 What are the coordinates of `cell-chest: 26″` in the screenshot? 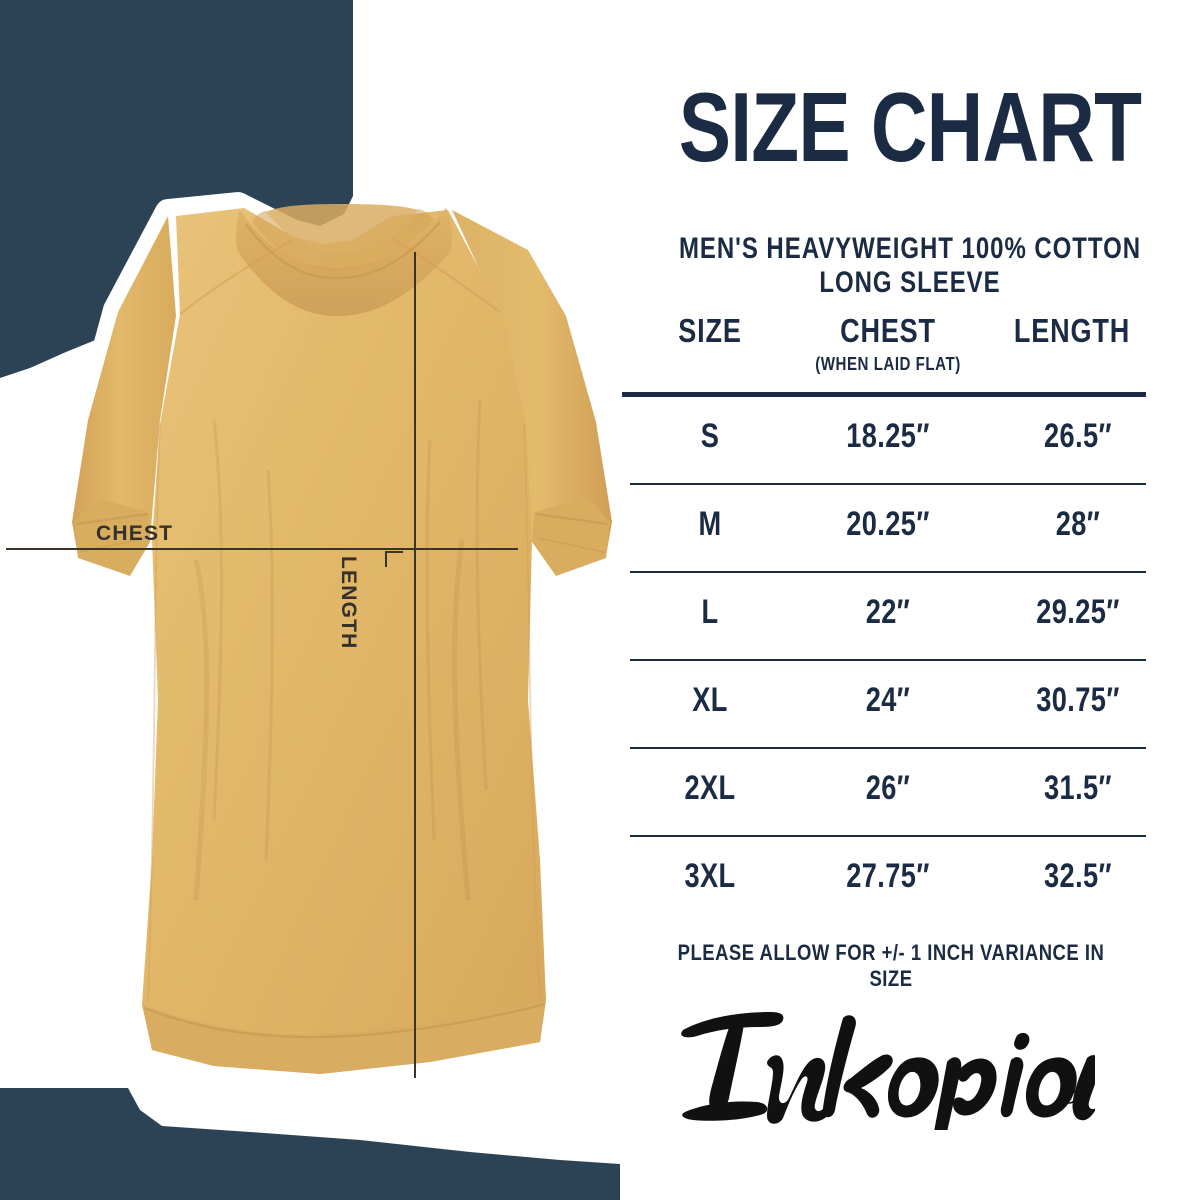 It's located at (888, 788).